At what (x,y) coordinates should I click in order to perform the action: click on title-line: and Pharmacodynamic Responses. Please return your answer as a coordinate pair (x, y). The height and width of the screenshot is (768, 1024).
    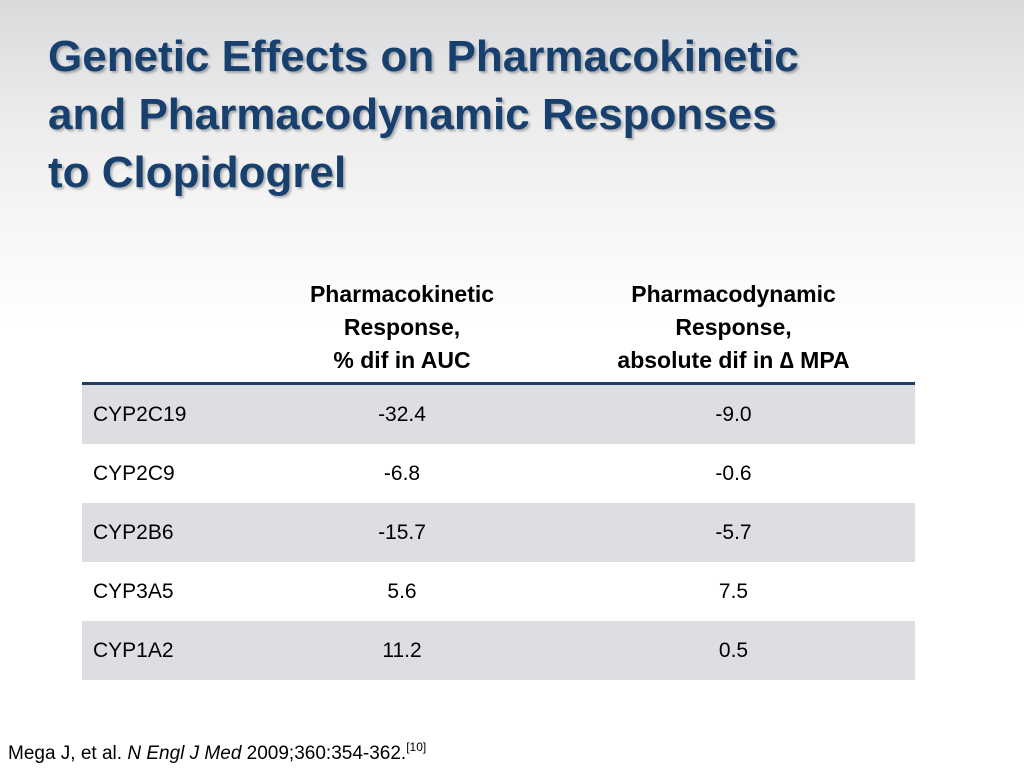
    Looking at the image, I should click on (412, 114).